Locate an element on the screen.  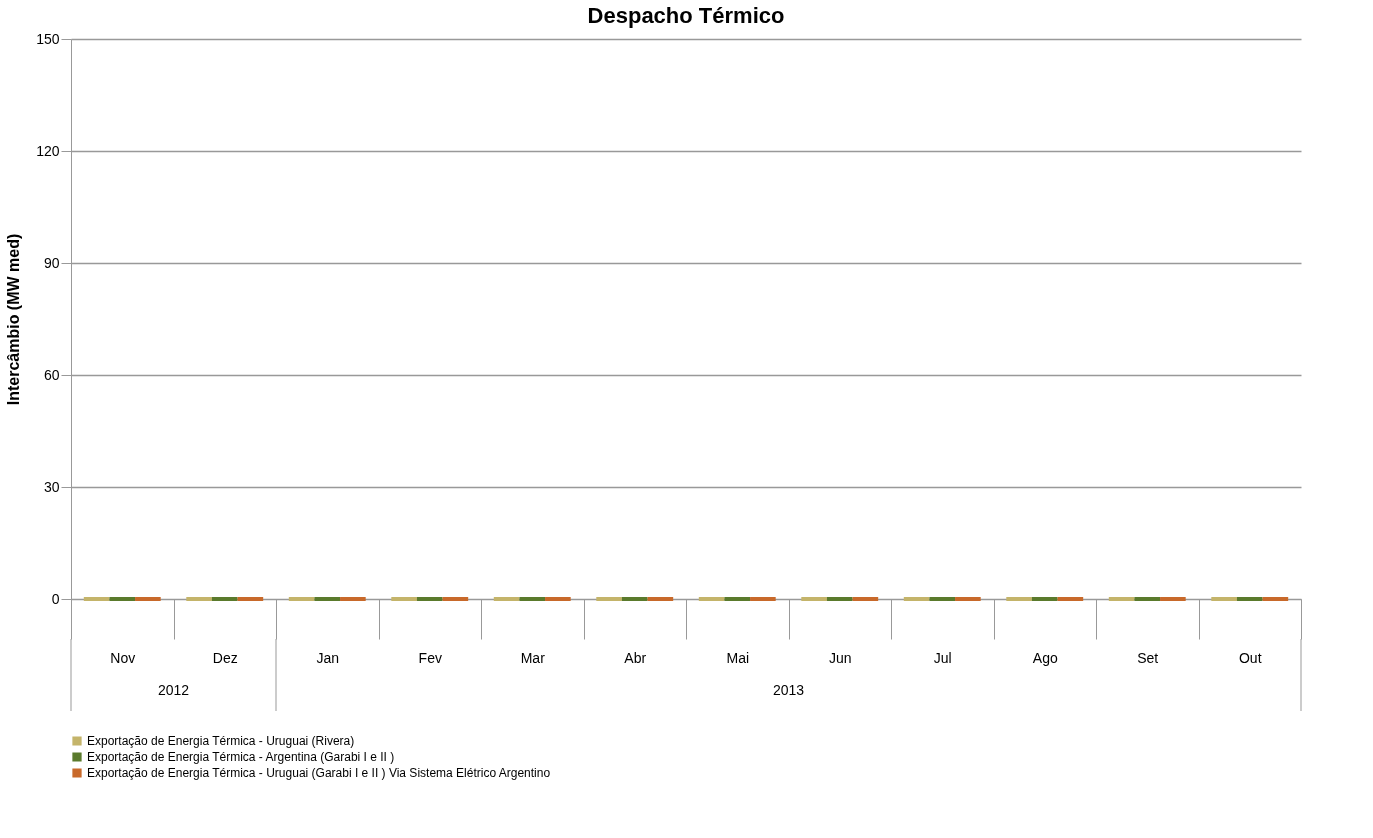
text: 2013 is located at coordinates (788, 690).